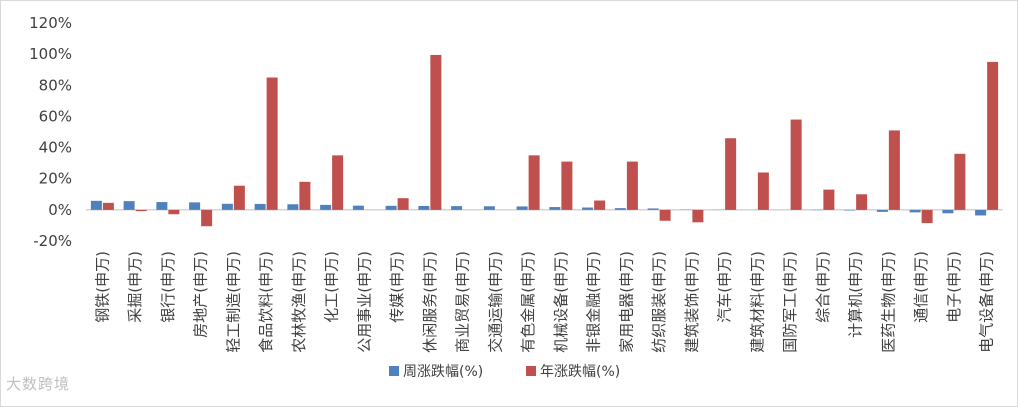 The height and width of the screenshot is (407, 1018). I want to click on legend-label: 周涨跌幅(%), so click(443, 372).